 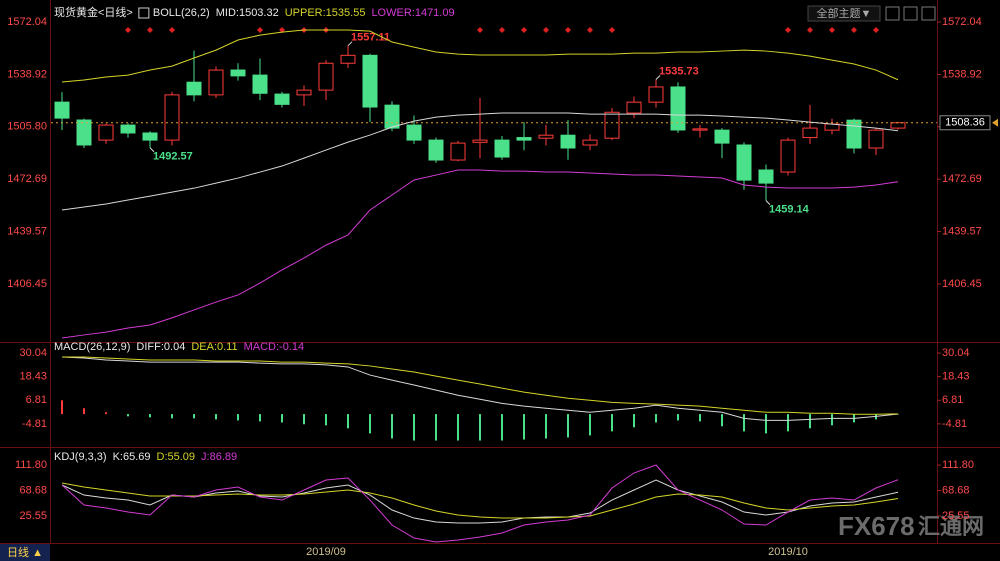 What do you see at coordinates (27, 284) in the screenshot?
I see `y-tick-label: 1406.45` at bounding box center [27, 284].